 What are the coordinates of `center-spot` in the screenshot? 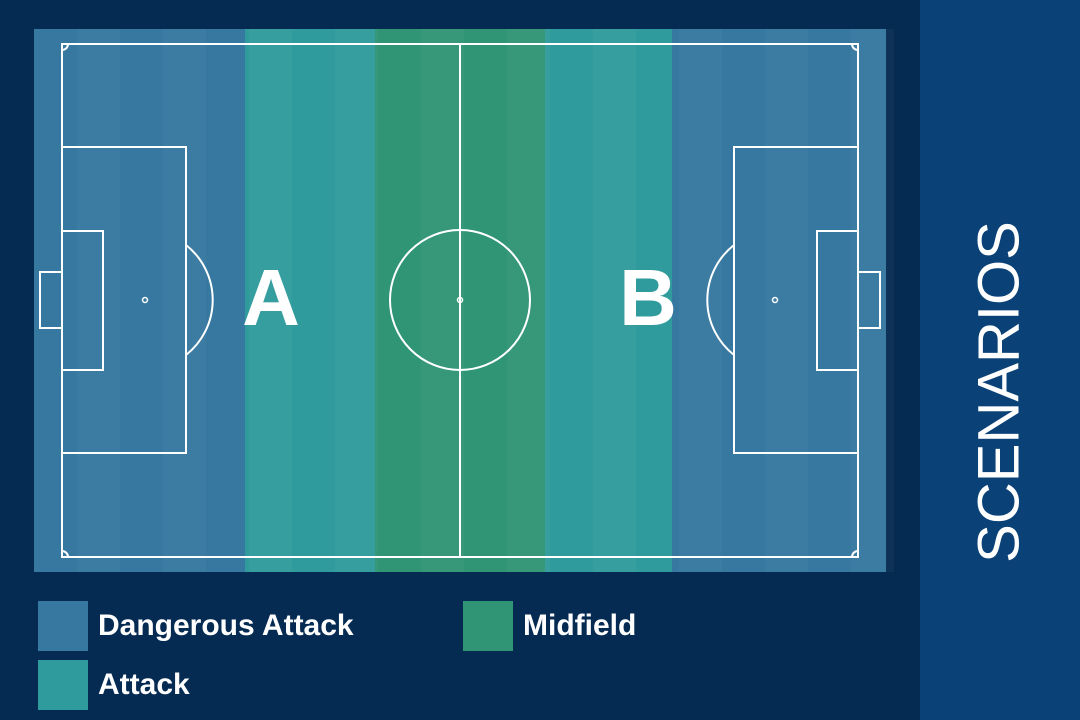 It's located at (460, 300).